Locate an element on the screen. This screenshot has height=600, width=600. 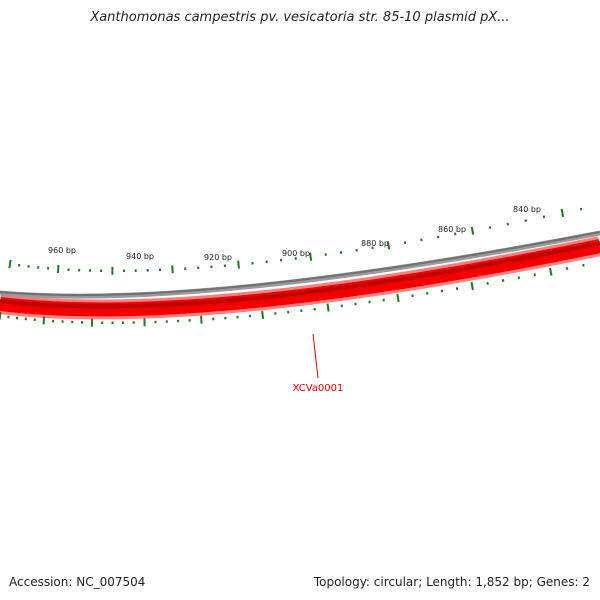
ruler-label: 880 bp is located at coordinates (375, 243).